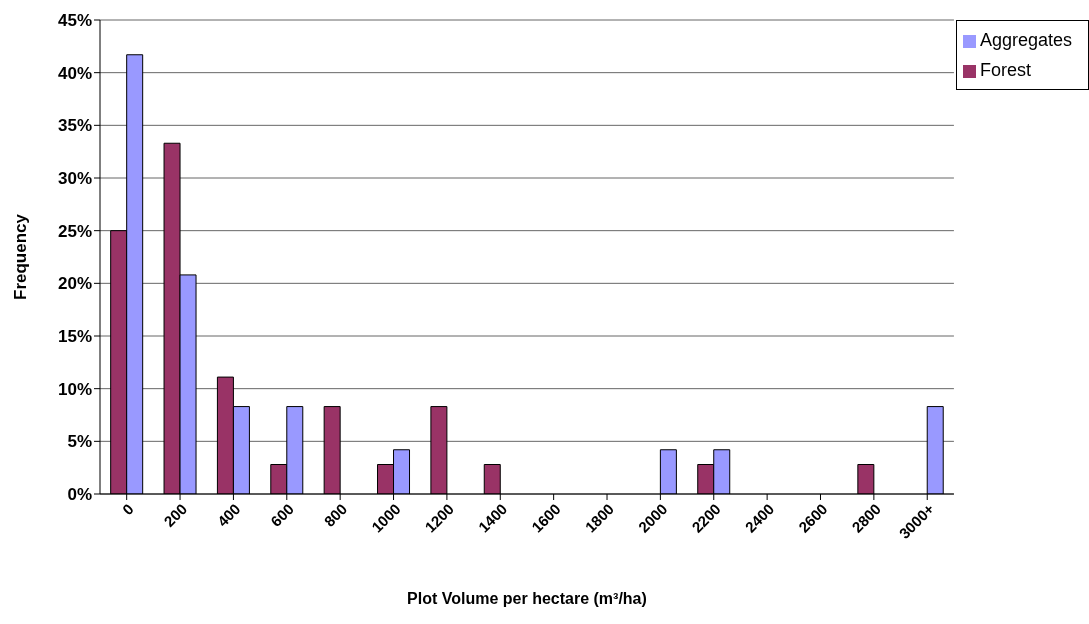 The width and height of the screenshot is (1089, 624). I want to click on x-axis-title: Plot Volume per hectare (m³/ha), so click(527, 598).